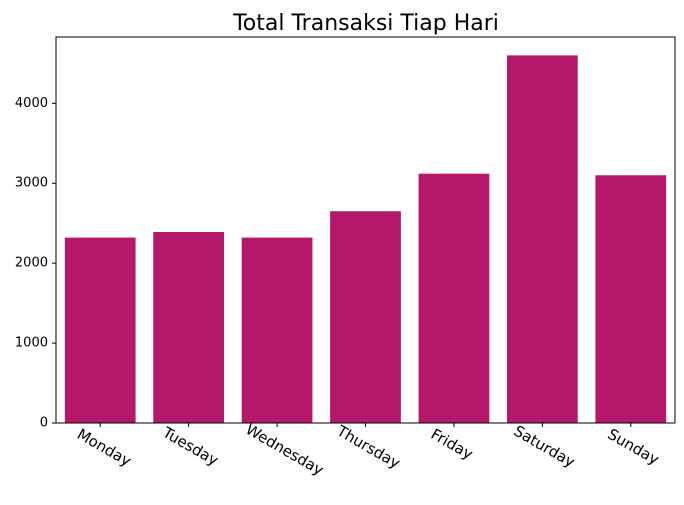 This screenshot has height=505, width=684. Describe the element at coordinates (631, 299) in the screenshot. I see `bar-sunday` at that location.